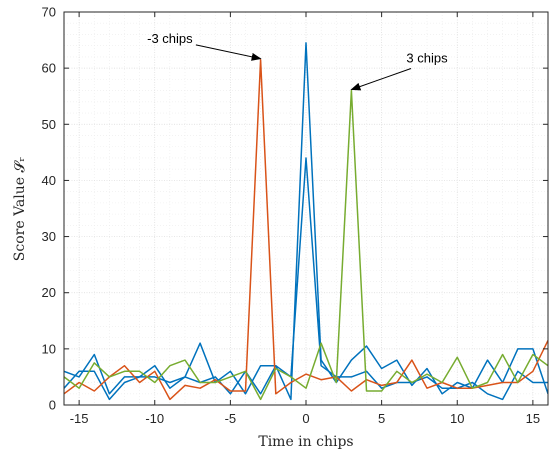 This screenshot has height=456, width=555. I want to click on tick-label-y: 20, so click(49, 292).